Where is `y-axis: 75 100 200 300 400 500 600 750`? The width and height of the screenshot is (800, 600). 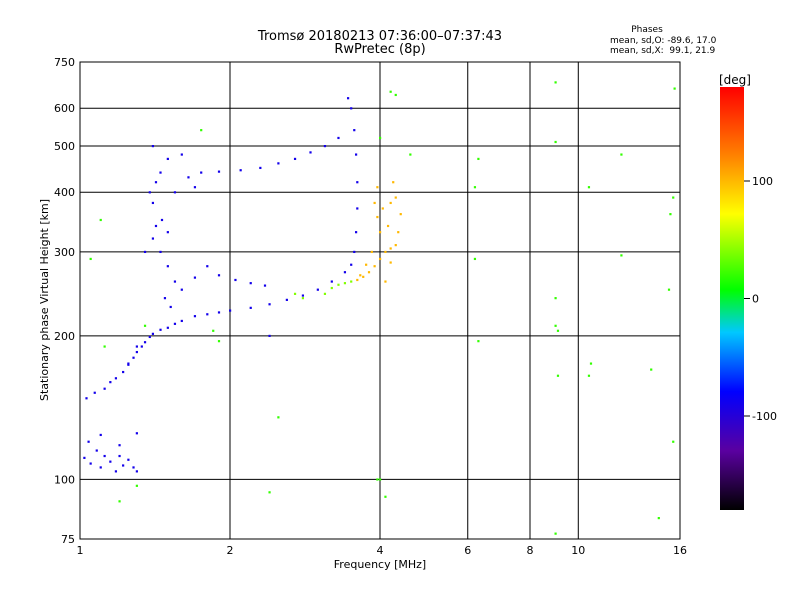
y-axis: 75 100 200 300 400 500 600 750 is located at coordinates (64, 301).